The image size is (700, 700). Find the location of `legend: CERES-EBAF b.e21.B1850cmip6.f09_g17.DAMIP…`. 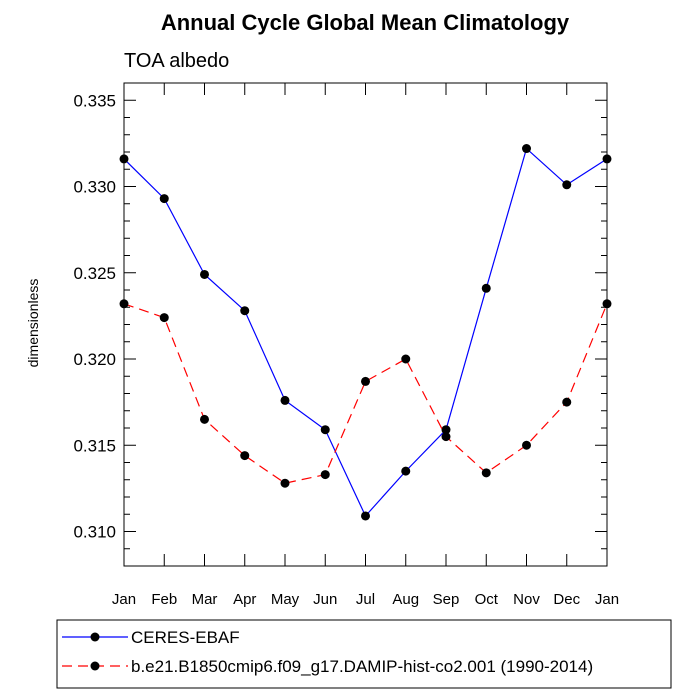

legend: CERES-EBAF b.e21.B1850cmip6.f09_g17.DAMIP… is located at coordinates (364, 654).